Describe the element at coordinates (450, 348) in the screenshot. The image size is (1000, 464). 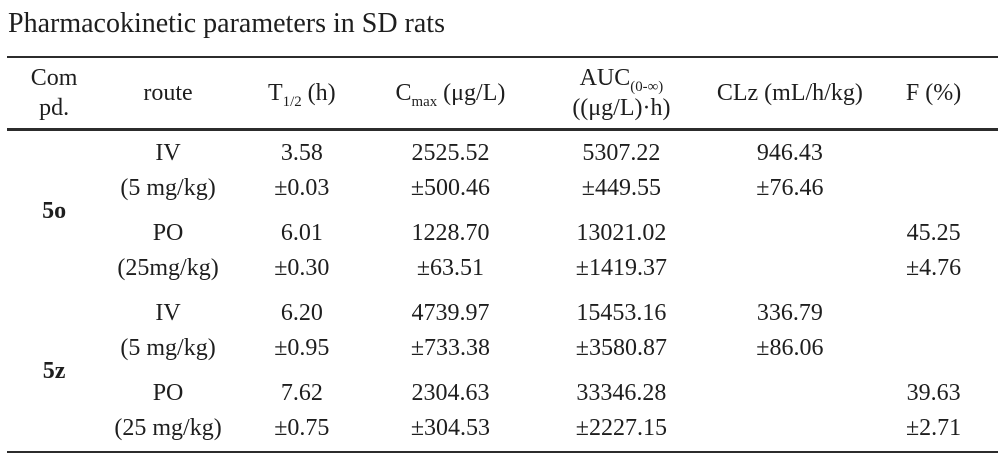
I see `cmax-sd: ±733.38` at that location.